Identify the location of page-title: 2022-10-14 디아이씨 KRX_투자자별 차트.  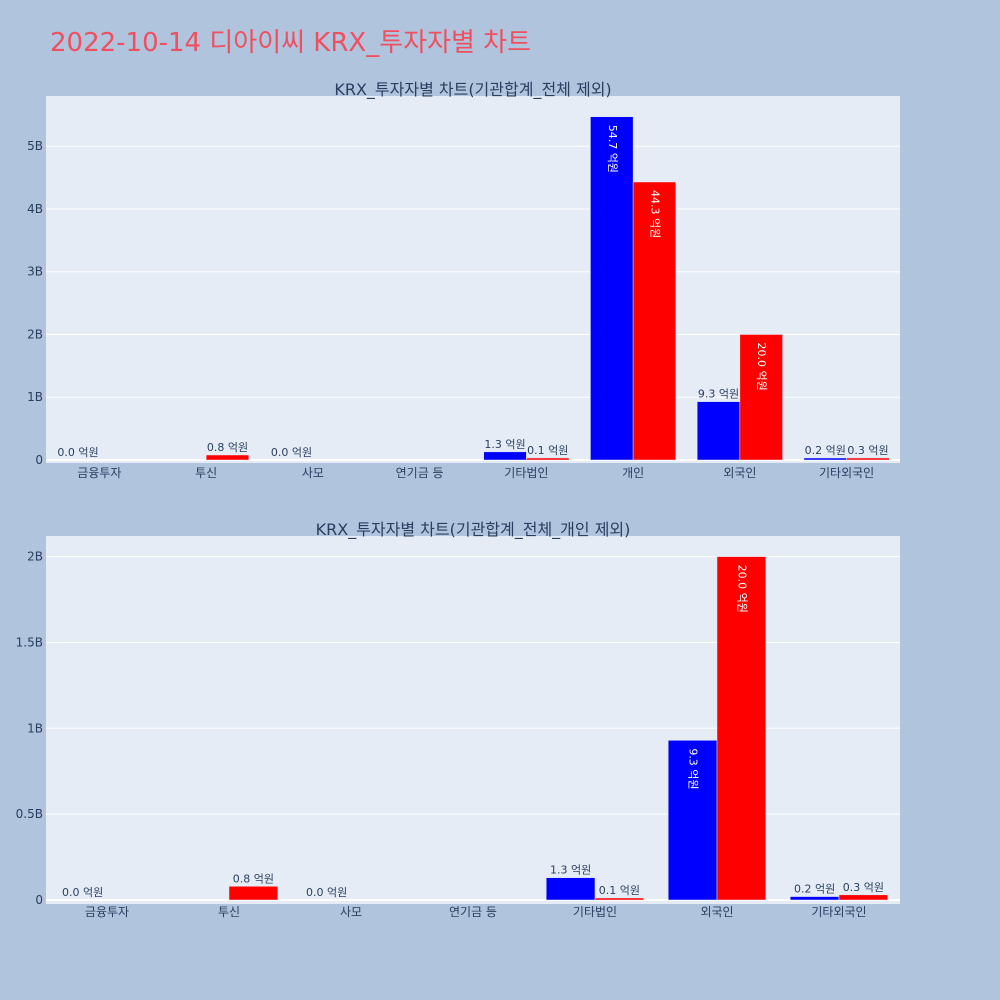
(291, 43).